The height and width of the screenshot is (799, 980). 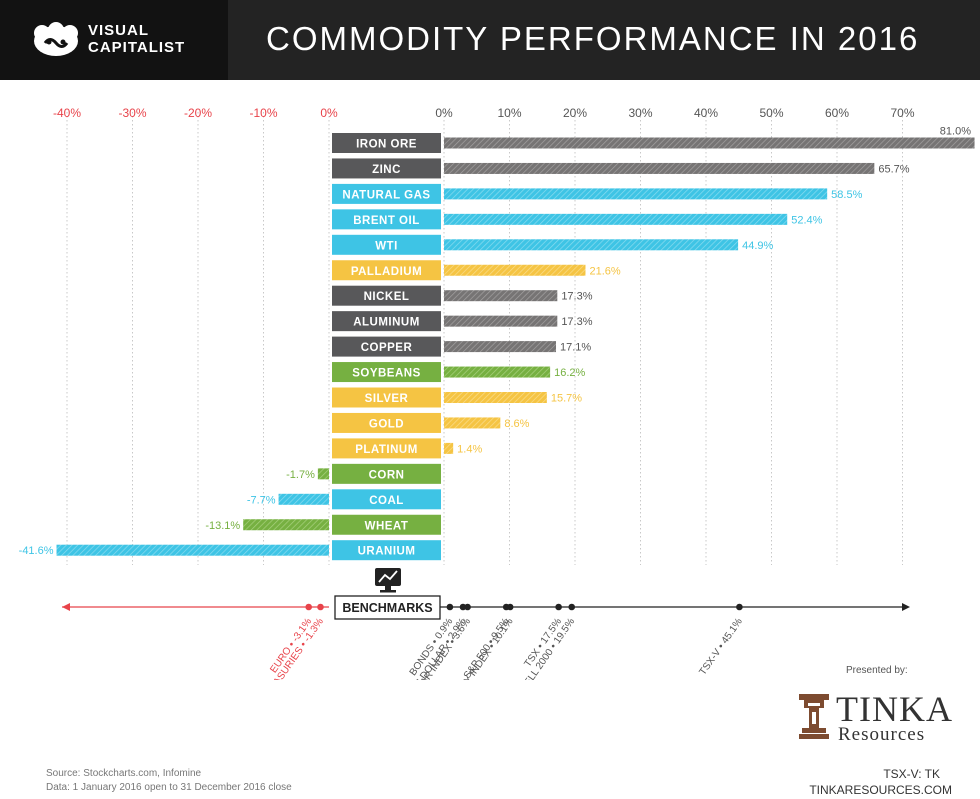 What do you see at coordinates (846, 195) in the screenshot?
I see `value-label: 58.5%` at bounding box center [846, 195].